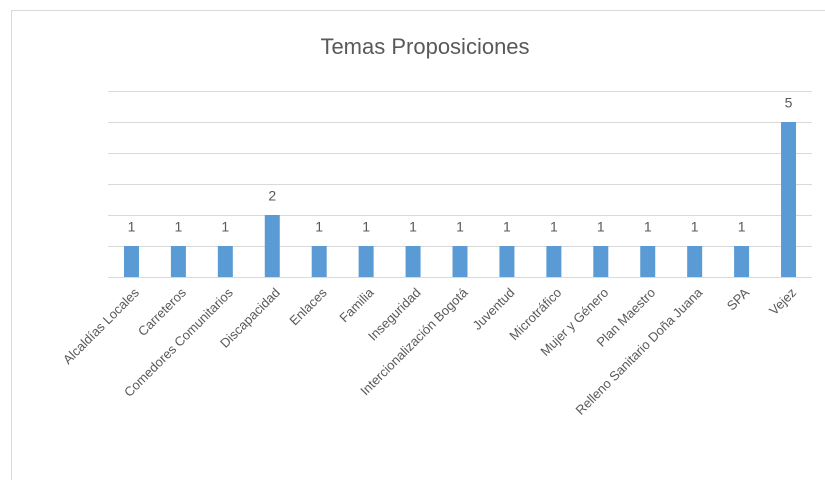 The image size is (825, 485). Describe the element at coordinates (789, 103) in the screenshot. I see `data-label: 5` at that location.